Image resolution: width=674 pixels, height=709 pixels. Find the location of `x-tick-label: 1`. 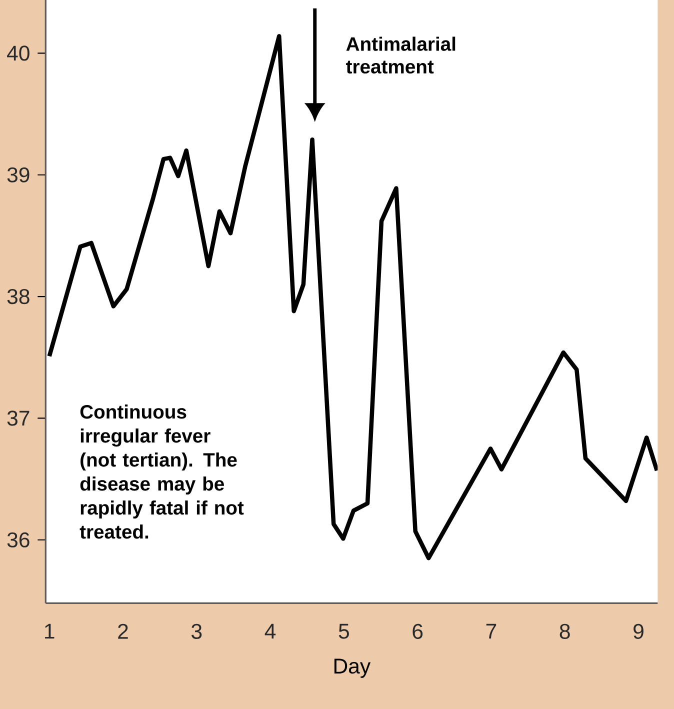

x-tick-label: 1 is located at coordinates (49, 631).